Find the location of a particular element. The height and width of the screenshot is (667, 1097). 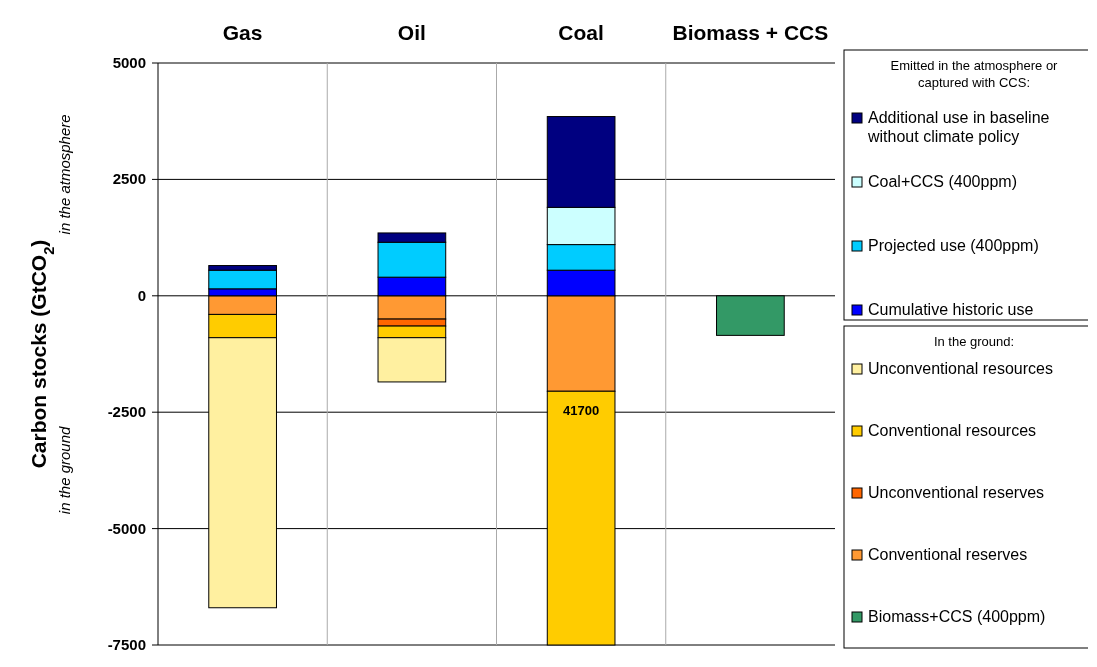

text: in the ground is located at coordinates (64, 470).